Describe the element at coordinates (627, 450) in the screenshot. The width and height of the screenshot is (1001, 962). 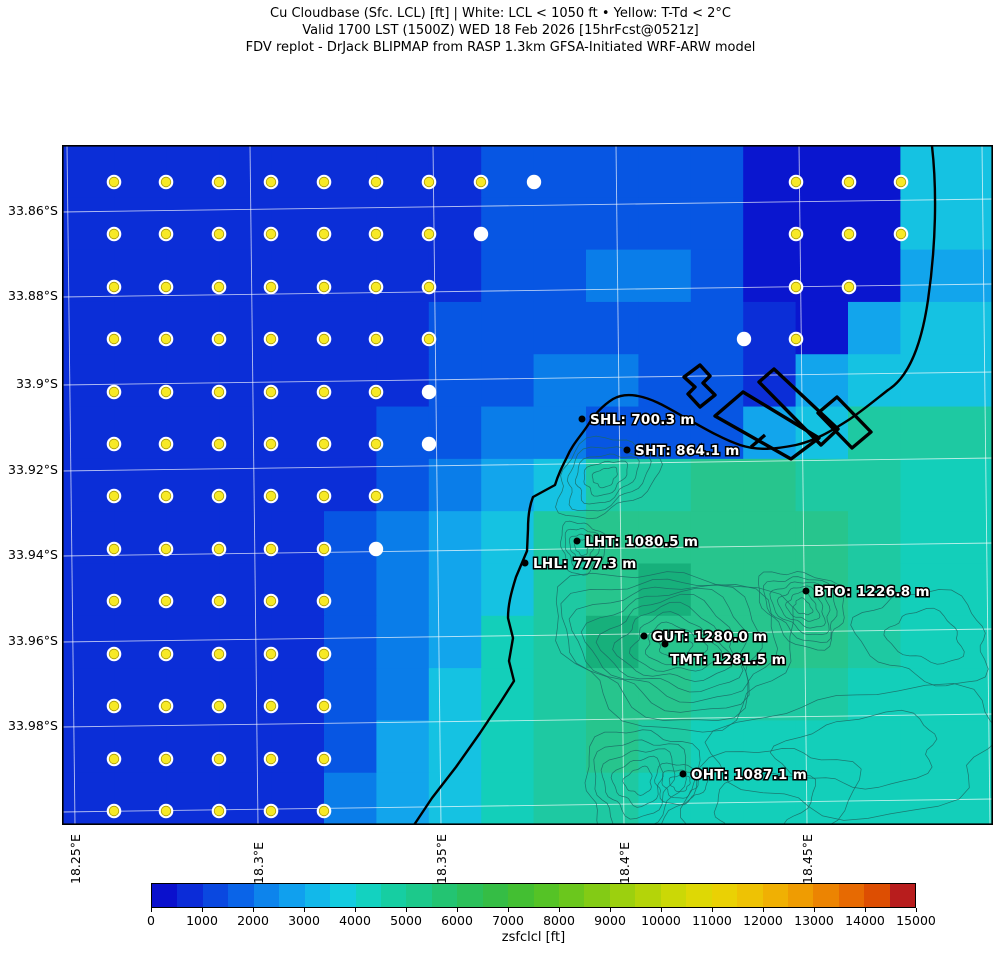
I see `station-dot-sht` at that location.